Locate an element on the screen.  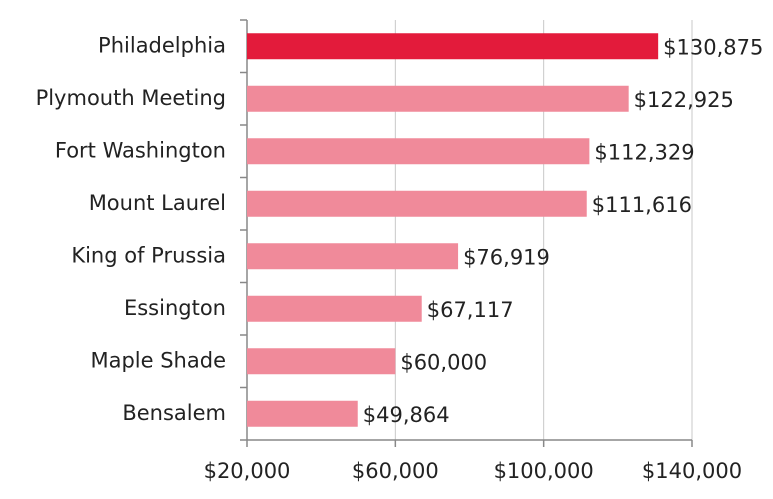
y-tick-label: King of Prussia is located at coordinates (148, 255).